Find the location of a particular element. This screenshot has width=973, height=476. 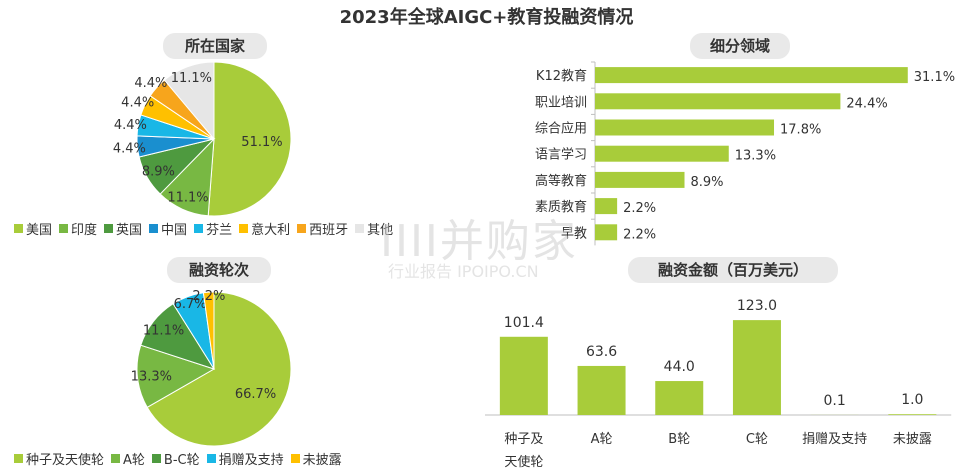

legend-item: 英国 is located at coordinates (123, 228).